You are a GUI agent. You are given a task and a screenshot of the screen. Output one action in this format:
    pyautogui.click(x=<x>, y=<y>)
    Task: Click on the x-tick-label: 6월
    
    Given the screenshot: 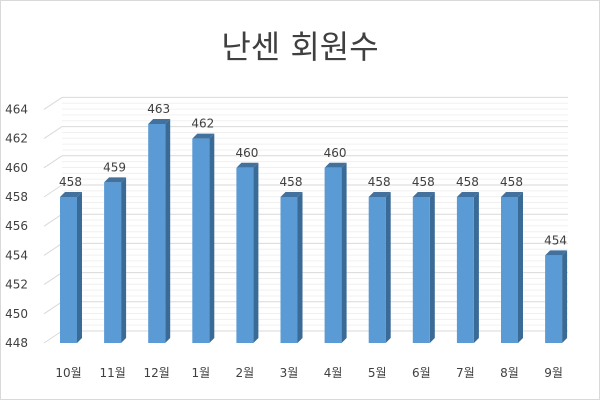 What is the action you would take?
    pyautogui.click(x=421, y=373)
    